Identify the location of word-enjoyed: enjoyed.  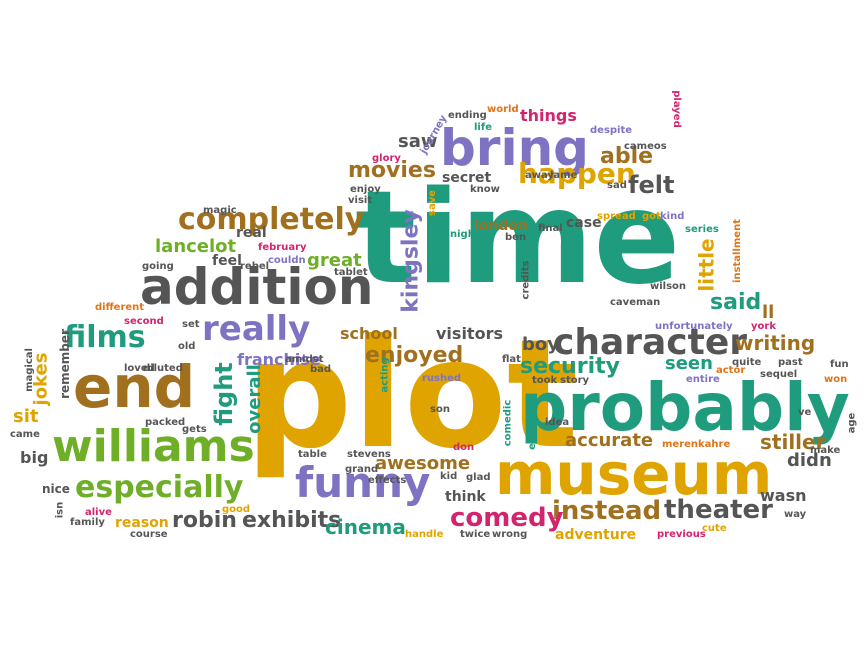
(414, 355).